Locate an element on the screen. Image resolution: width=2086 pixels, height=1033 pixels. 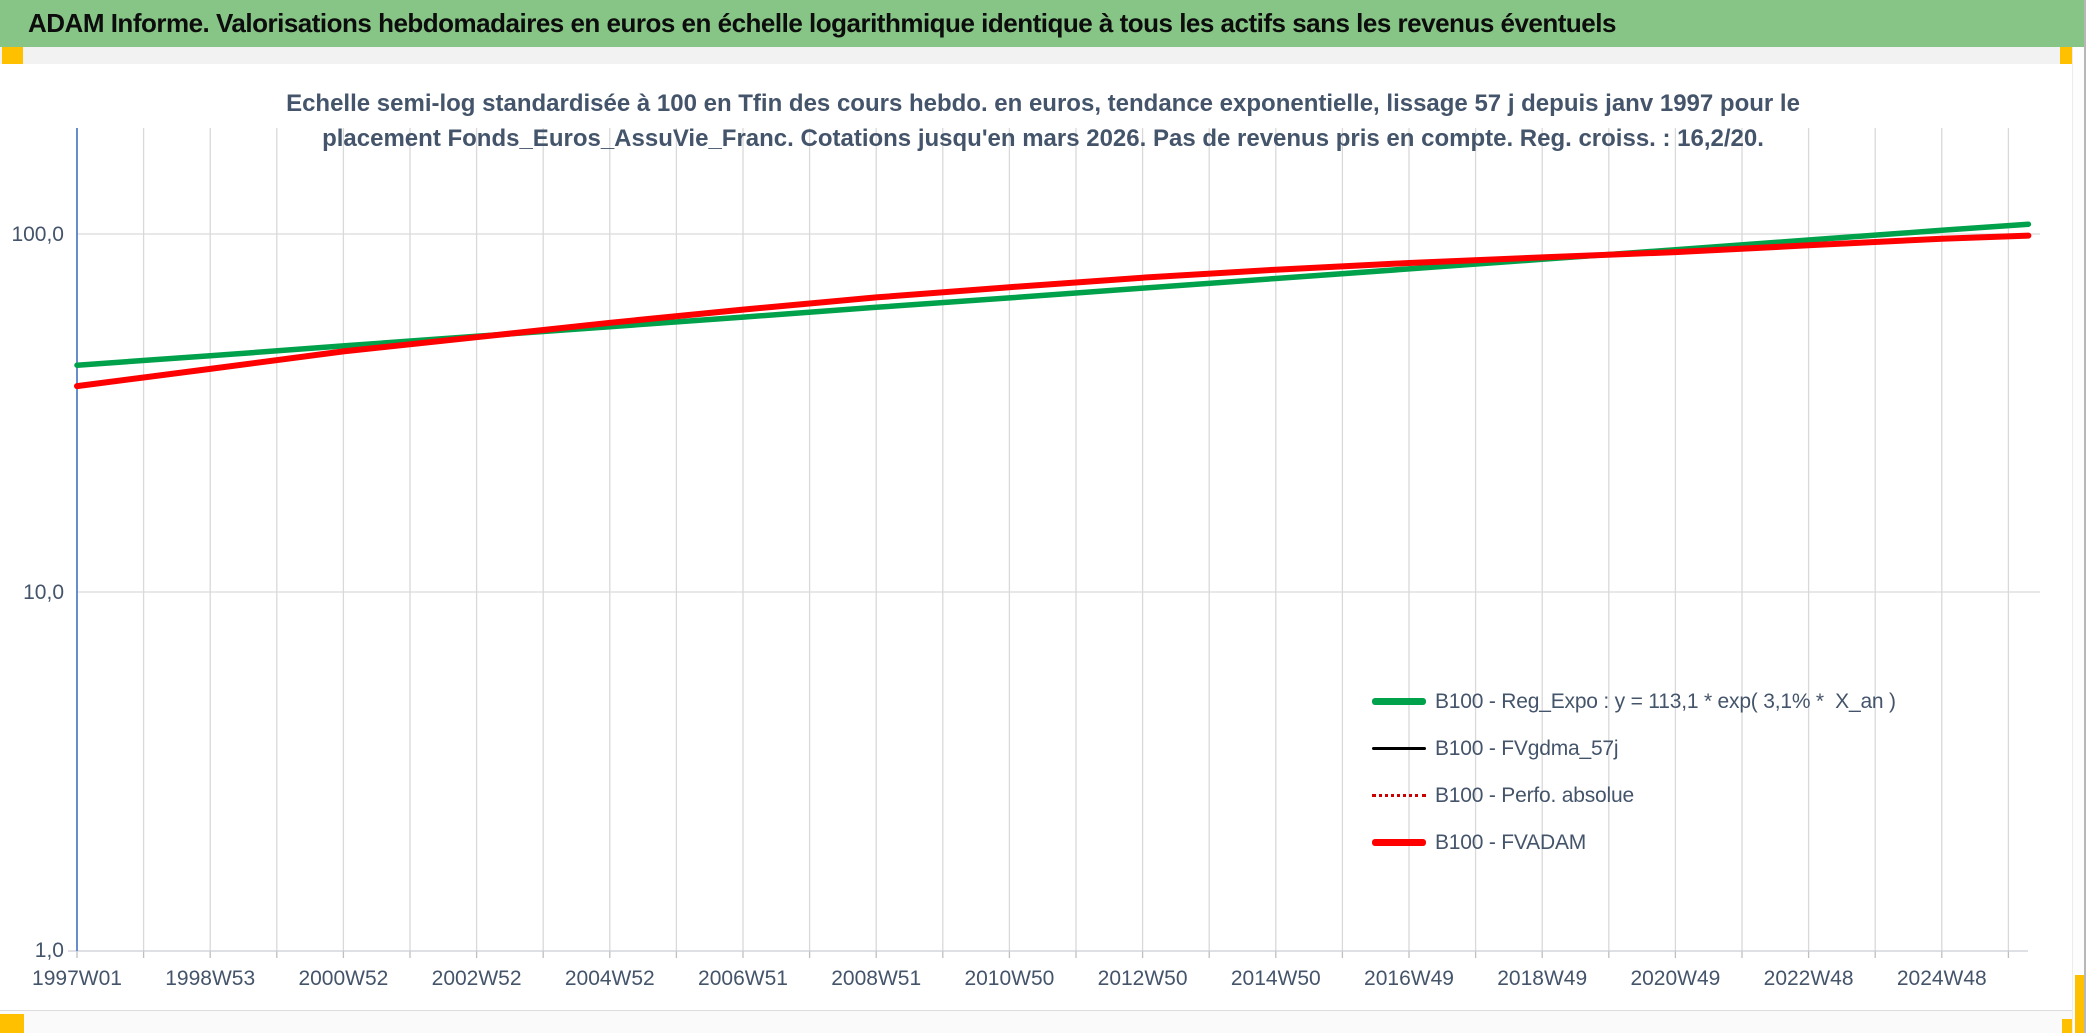
x-tick-label: 2006W51 is located at coordinates (743, 978).